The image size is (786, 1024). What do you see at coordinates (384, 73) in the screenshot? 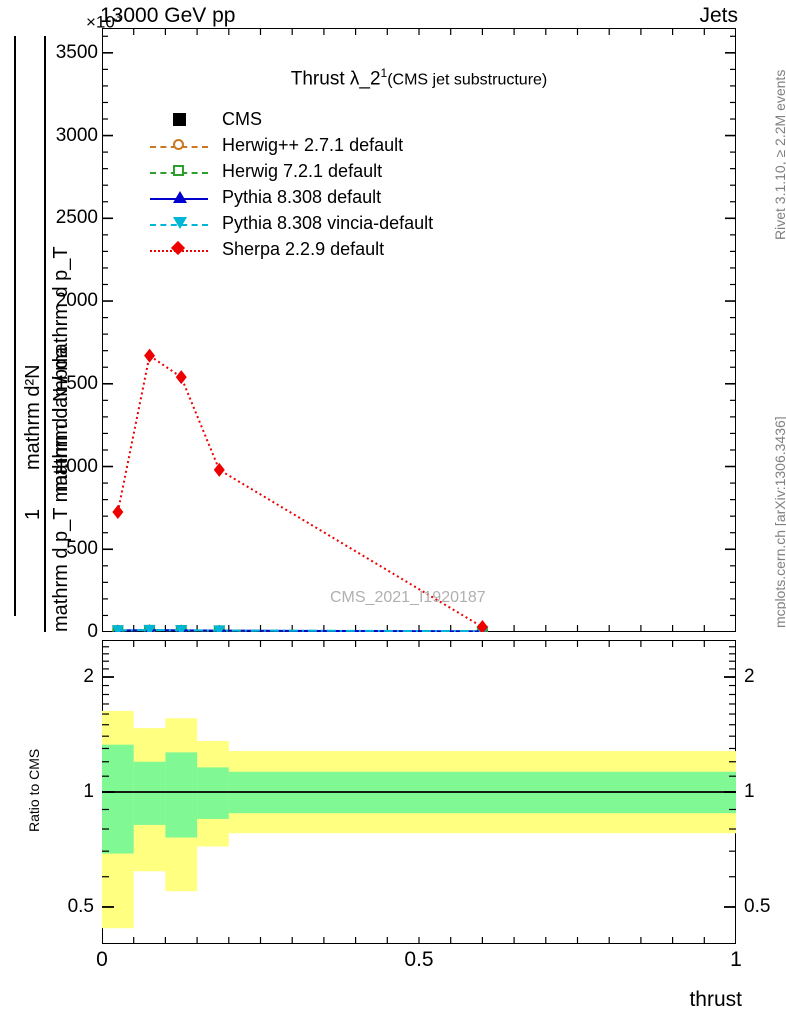
I see `plot-title-superscript: 1` at bounding box center [384, 73].